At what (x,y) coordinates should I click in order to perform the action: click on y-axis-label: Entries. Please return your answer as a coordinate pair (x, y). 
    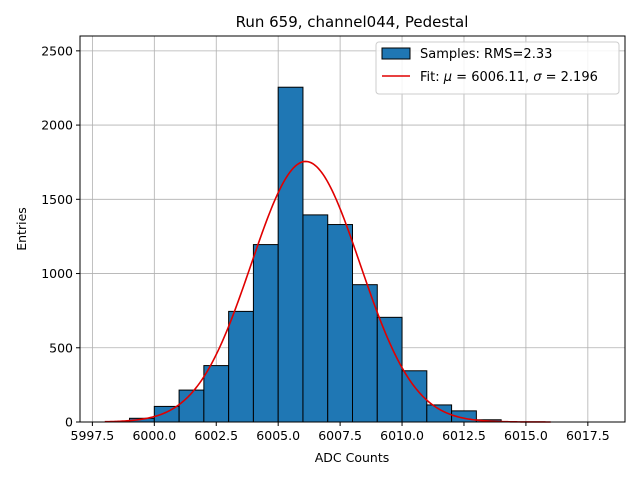
    Looking at the image, I should click on (21, 229).